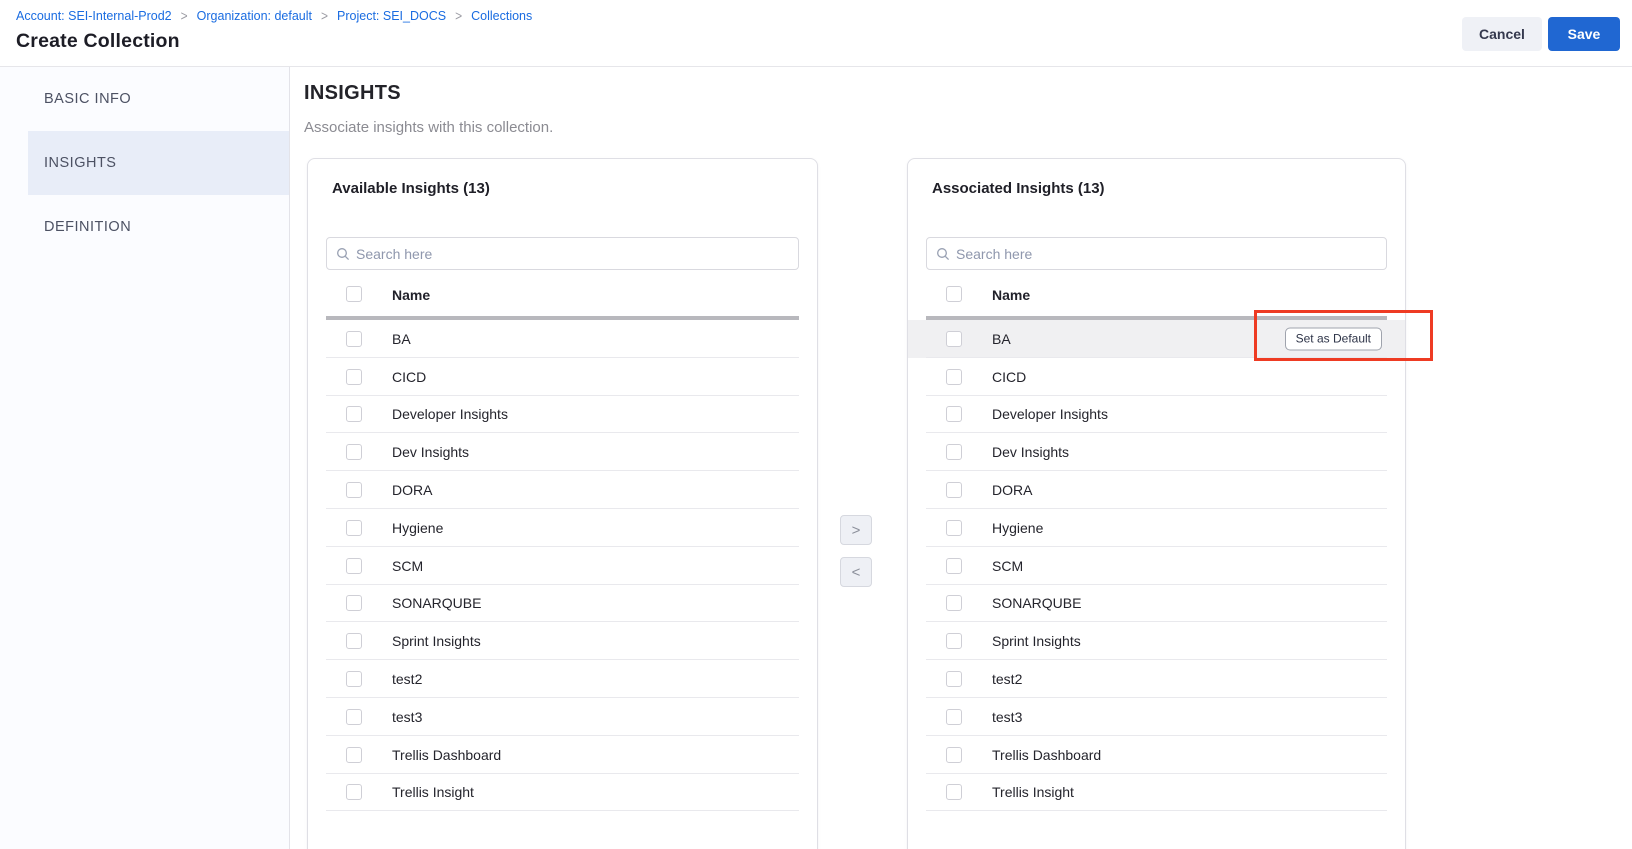  Describe the element at coordinates (1007, 679) in the screenshot. I see `row-label: test2` at that location.